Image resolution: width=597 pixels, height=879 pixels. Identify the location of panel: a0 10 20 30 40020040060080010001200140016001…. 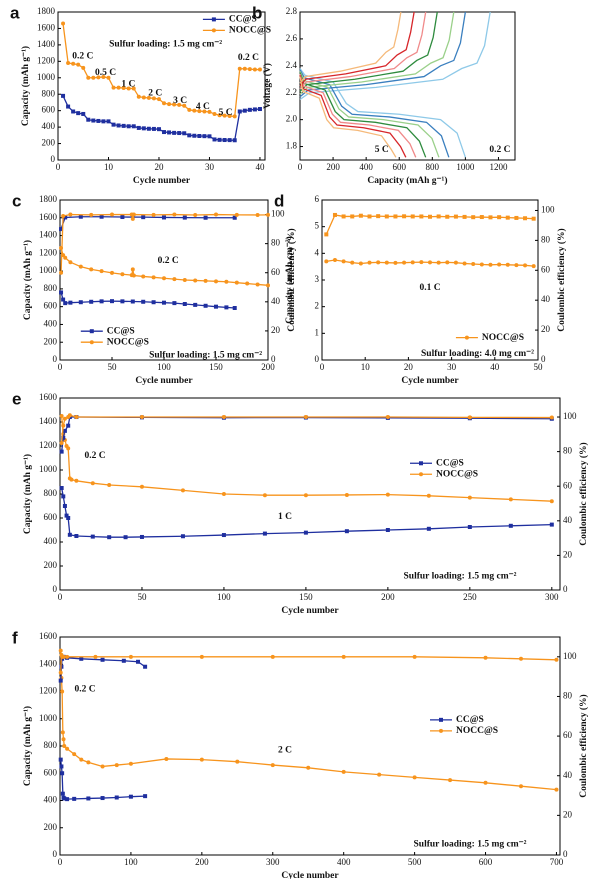
(140, 94).